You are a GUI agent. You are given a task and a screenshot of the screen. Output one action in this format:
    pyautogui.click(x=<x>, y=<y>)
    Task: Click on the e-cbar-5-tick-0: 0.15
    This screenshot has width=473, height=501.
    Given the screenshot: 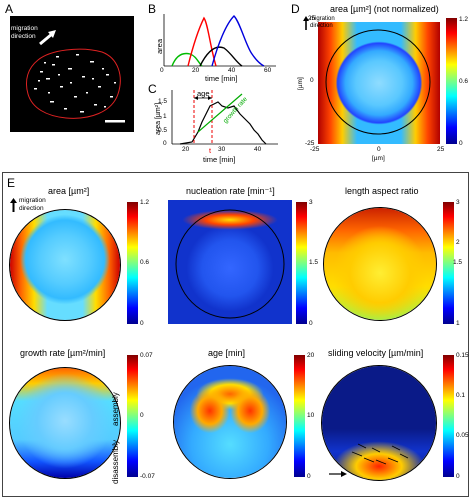 What is the action you would take?
    pyautogui.click(x=462, y=355)
    